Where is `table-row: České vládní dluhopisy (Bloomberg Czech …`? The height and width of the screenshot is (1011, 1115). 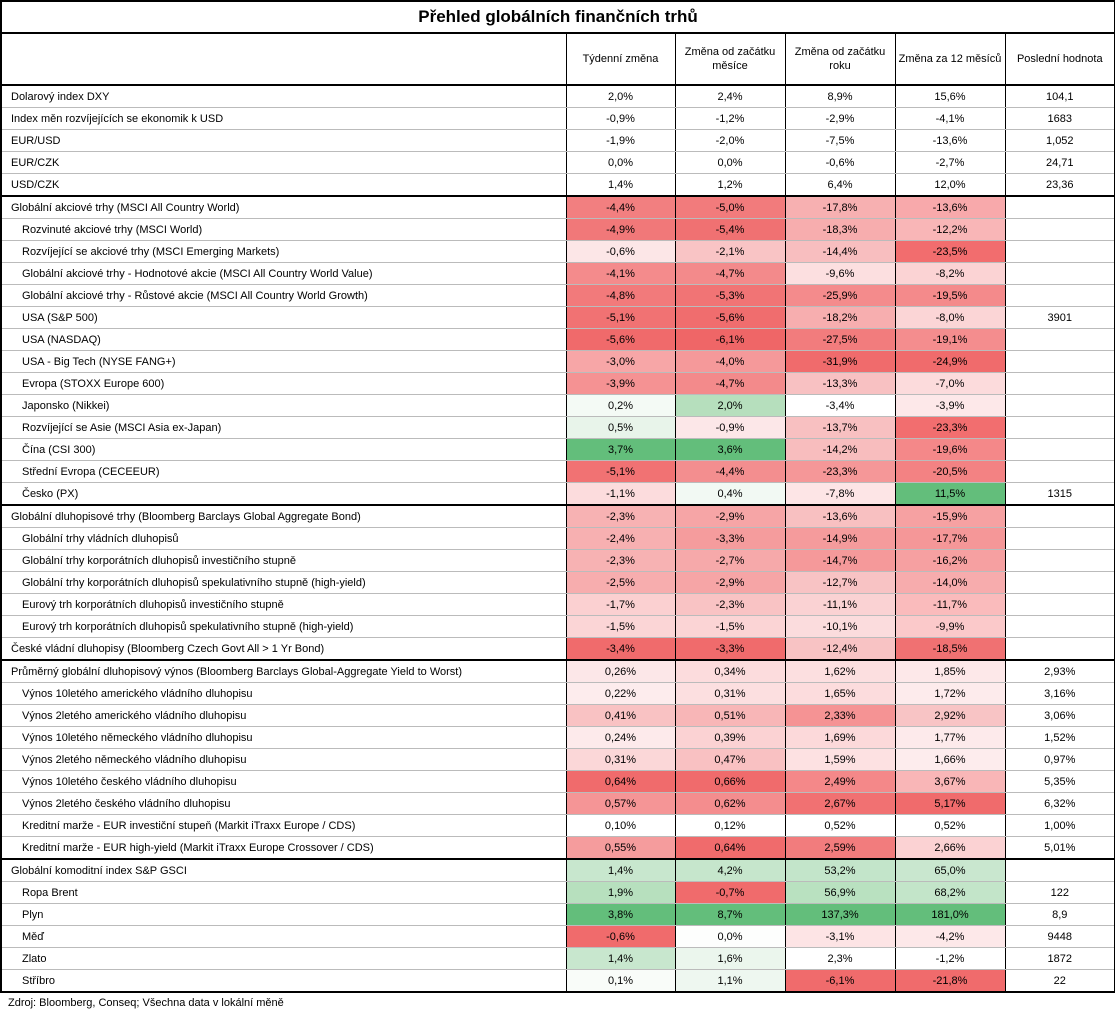
table-row: České vládní dluhopisy (Bloomberg Czech … is located at coordinates (557, 649).